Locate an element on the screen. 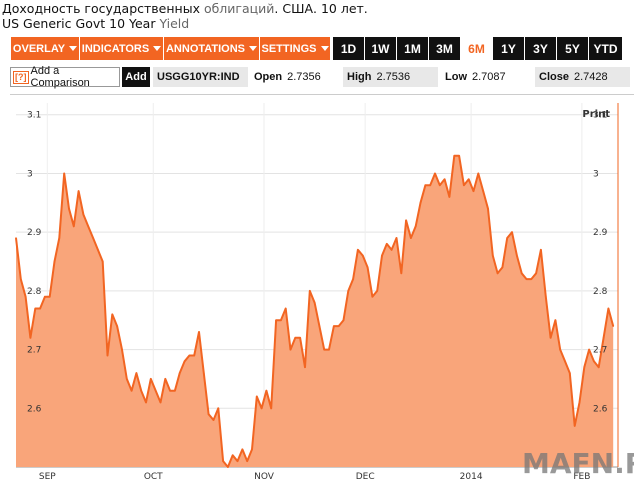 The width and height of the screenshot is (634, 490). print-link: Print is located at coordinates (596, 114).